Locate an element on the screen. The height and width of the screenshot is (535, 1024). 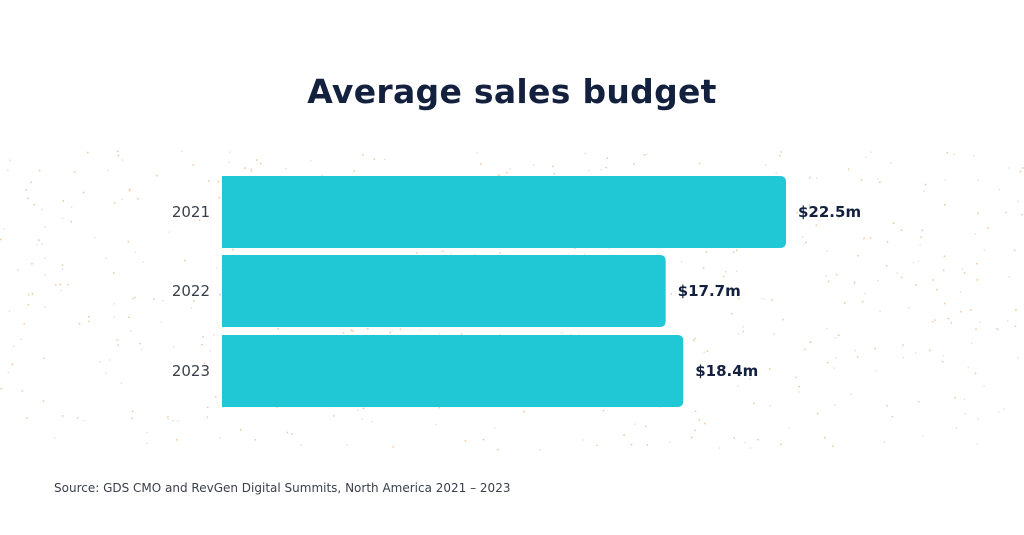
category-label: 2023 is located at coordinates (191, 371).